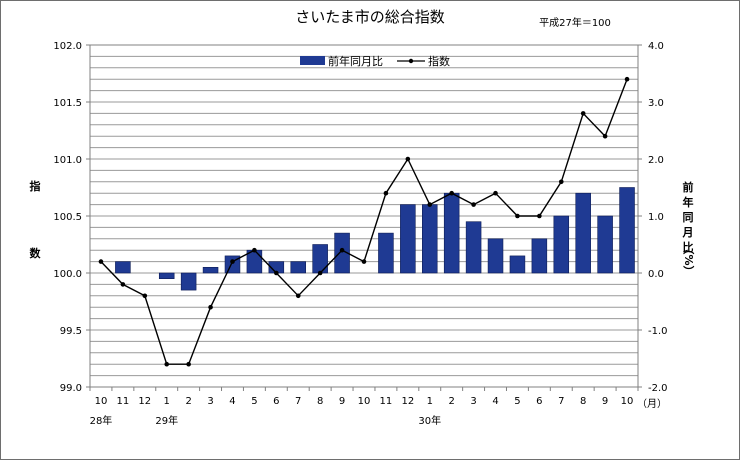 The height and width of the screenshot is (460, 740). Describe the element at coordinates (71, 331) in the screenshot. I see `left-tick-label: 99.5` at that location.